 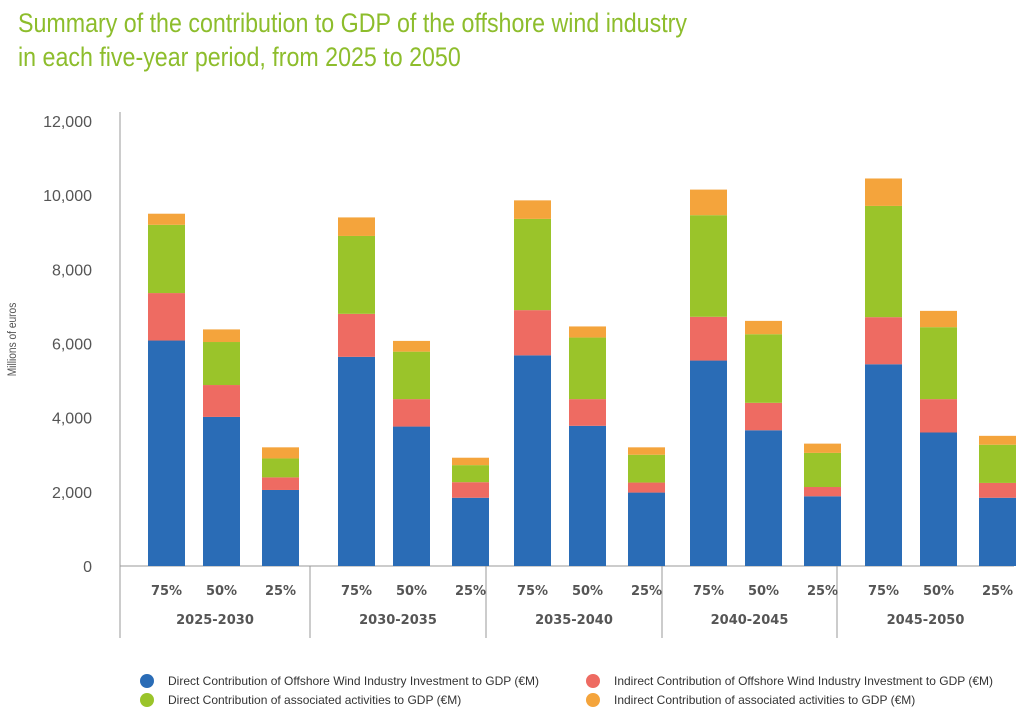 What do you see at coordinates (67, 122) in the screenshot?
I see `y-tick-label: 12,000` at bounding box center [67, 122].